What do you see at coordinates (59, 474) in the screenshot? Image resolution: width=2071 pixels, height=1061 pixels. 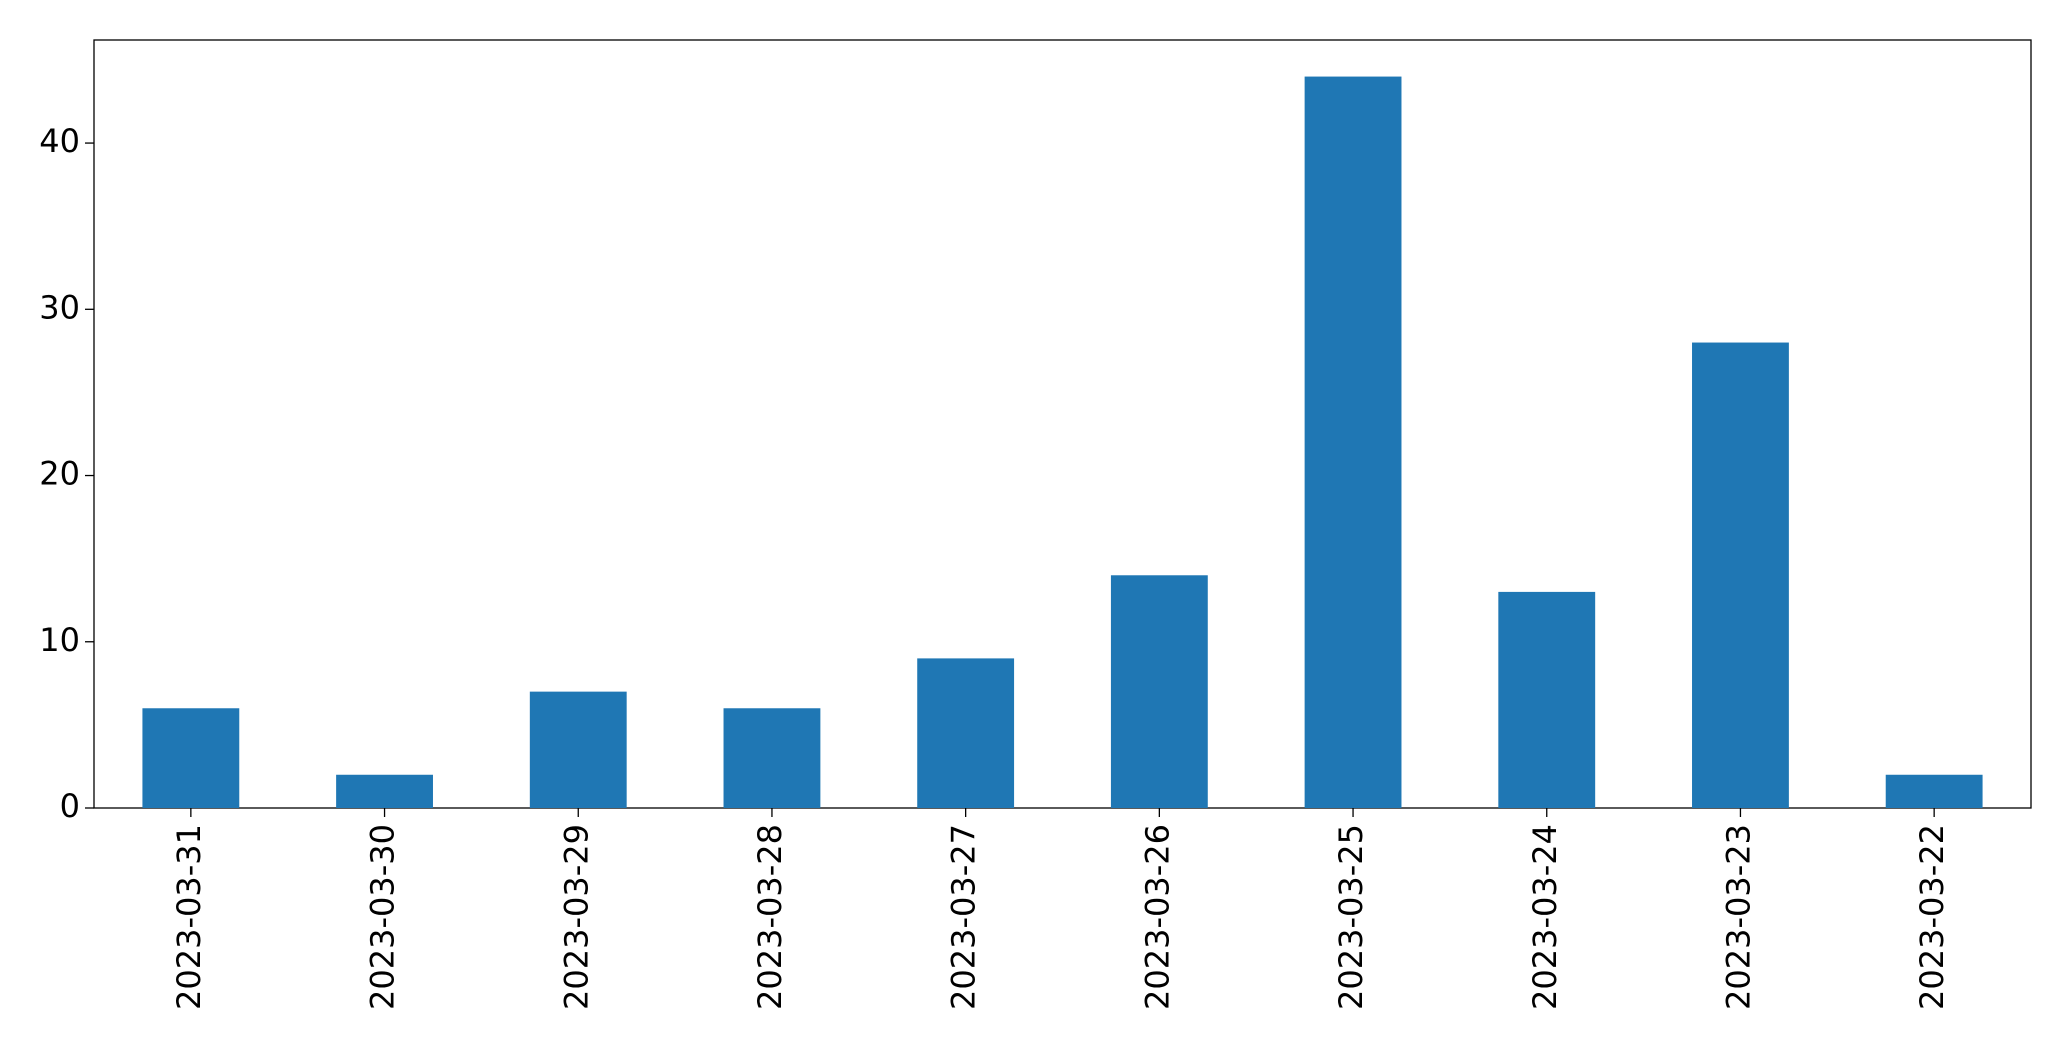 I see `y-tick-label: 20` at bounding box center [59, 474].